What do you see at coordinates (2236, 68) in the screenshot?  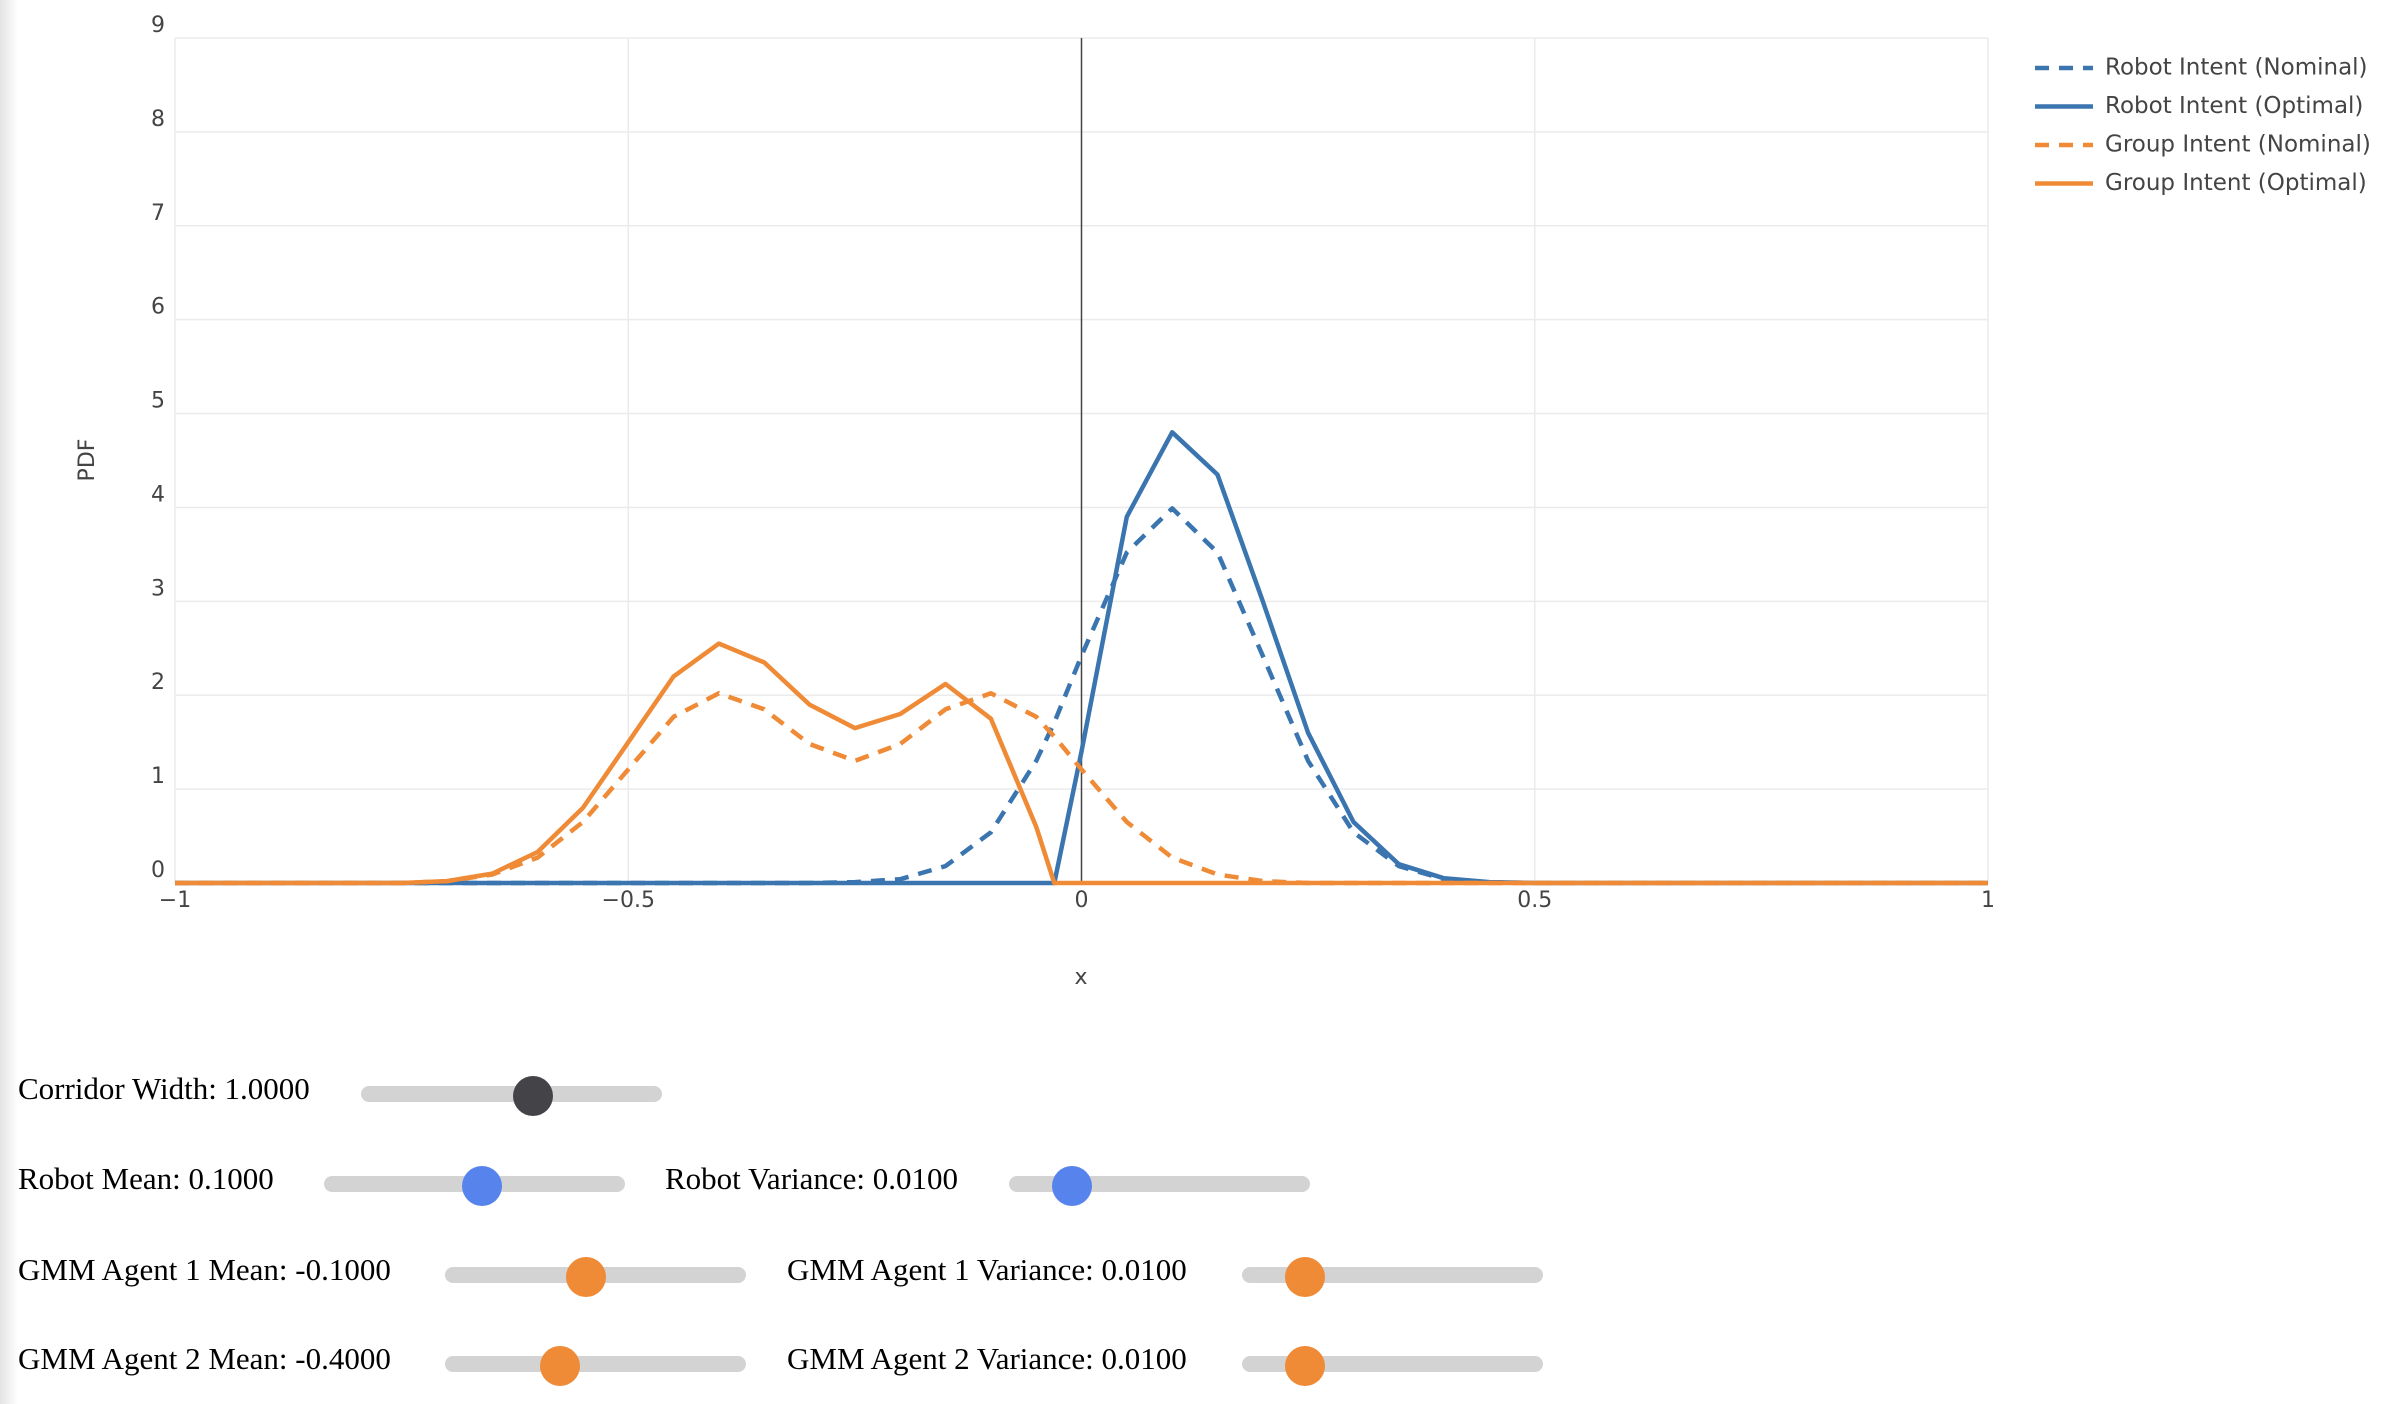 I see `legend-label: Robot Intent (Nominal)` at bounding box center [2236, 68].